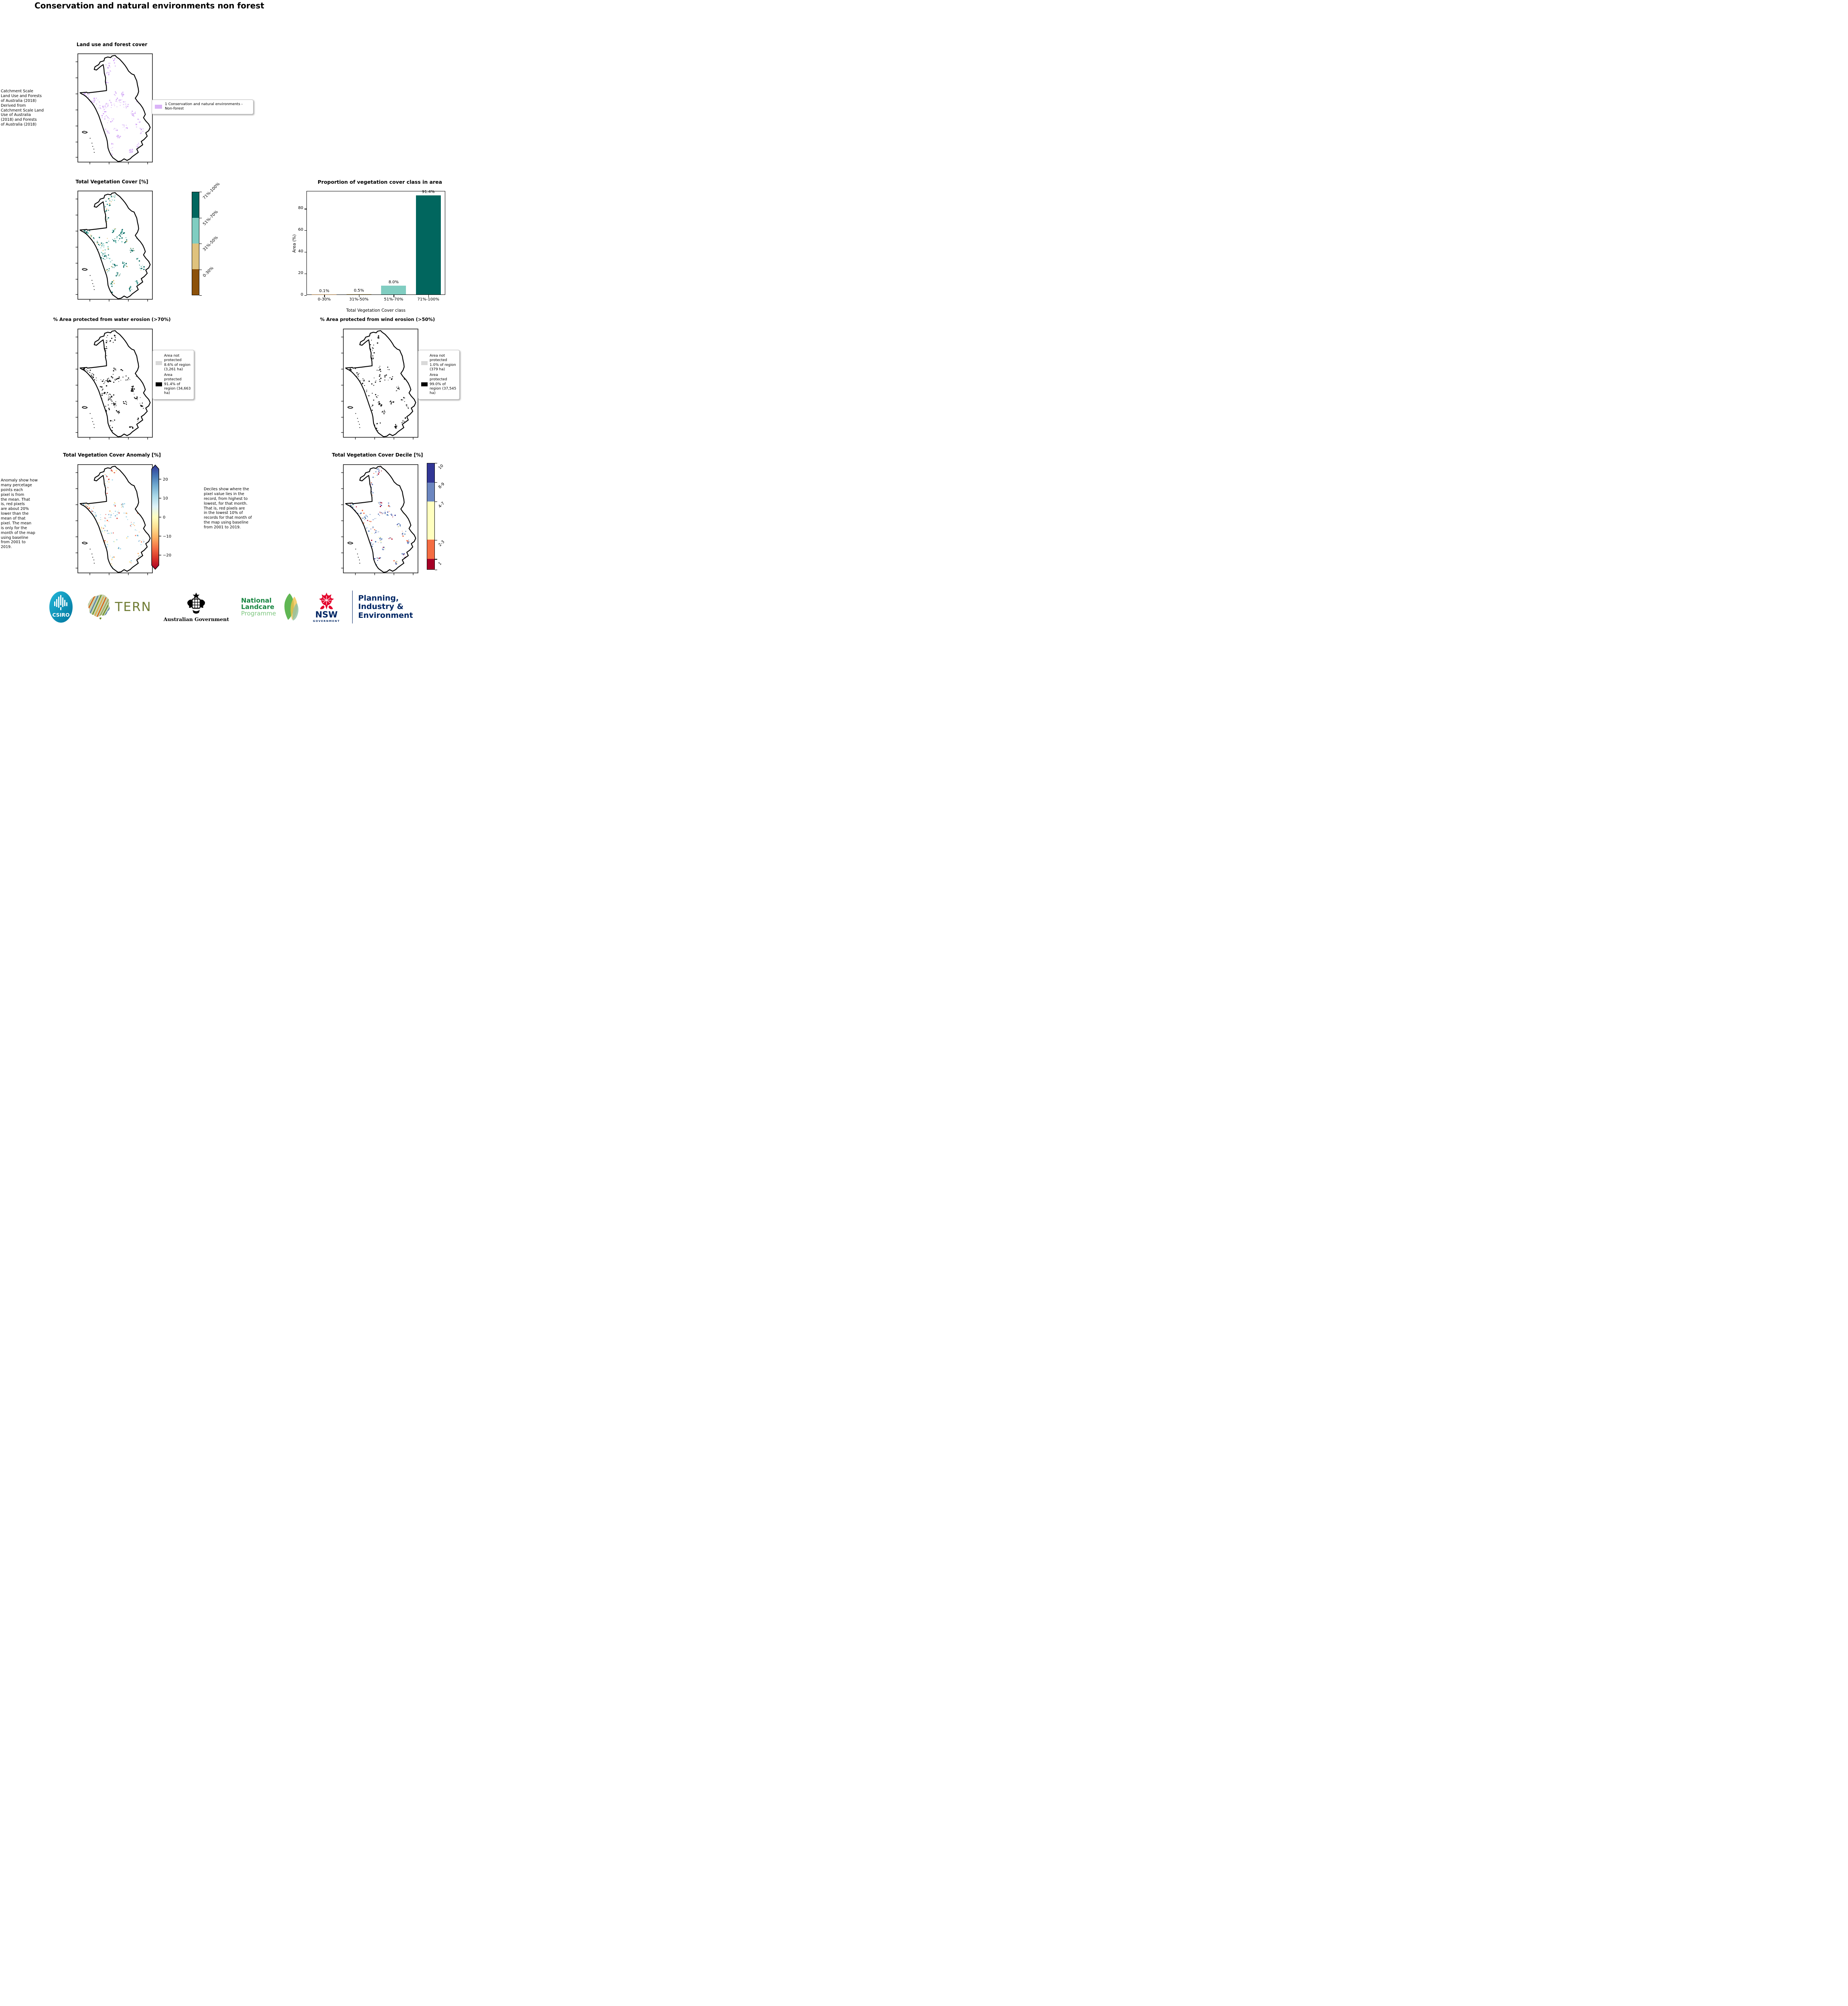 Image resolution: width=1848 pixels, height=2006 pixels. Describe the element at coordinates (165, 498) in the screenshot. I see `svg-text: 10` at that location.